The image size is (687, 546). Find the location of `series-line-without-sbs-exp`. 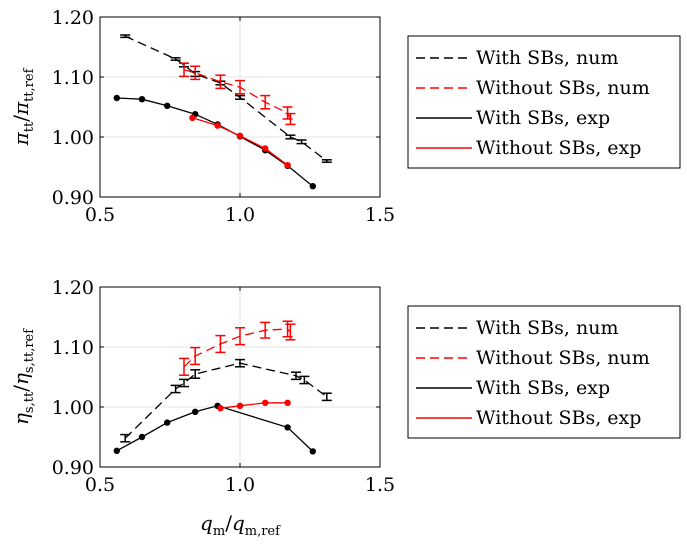

series-line-without-sbs-exp is located at coordinates (254, 405).